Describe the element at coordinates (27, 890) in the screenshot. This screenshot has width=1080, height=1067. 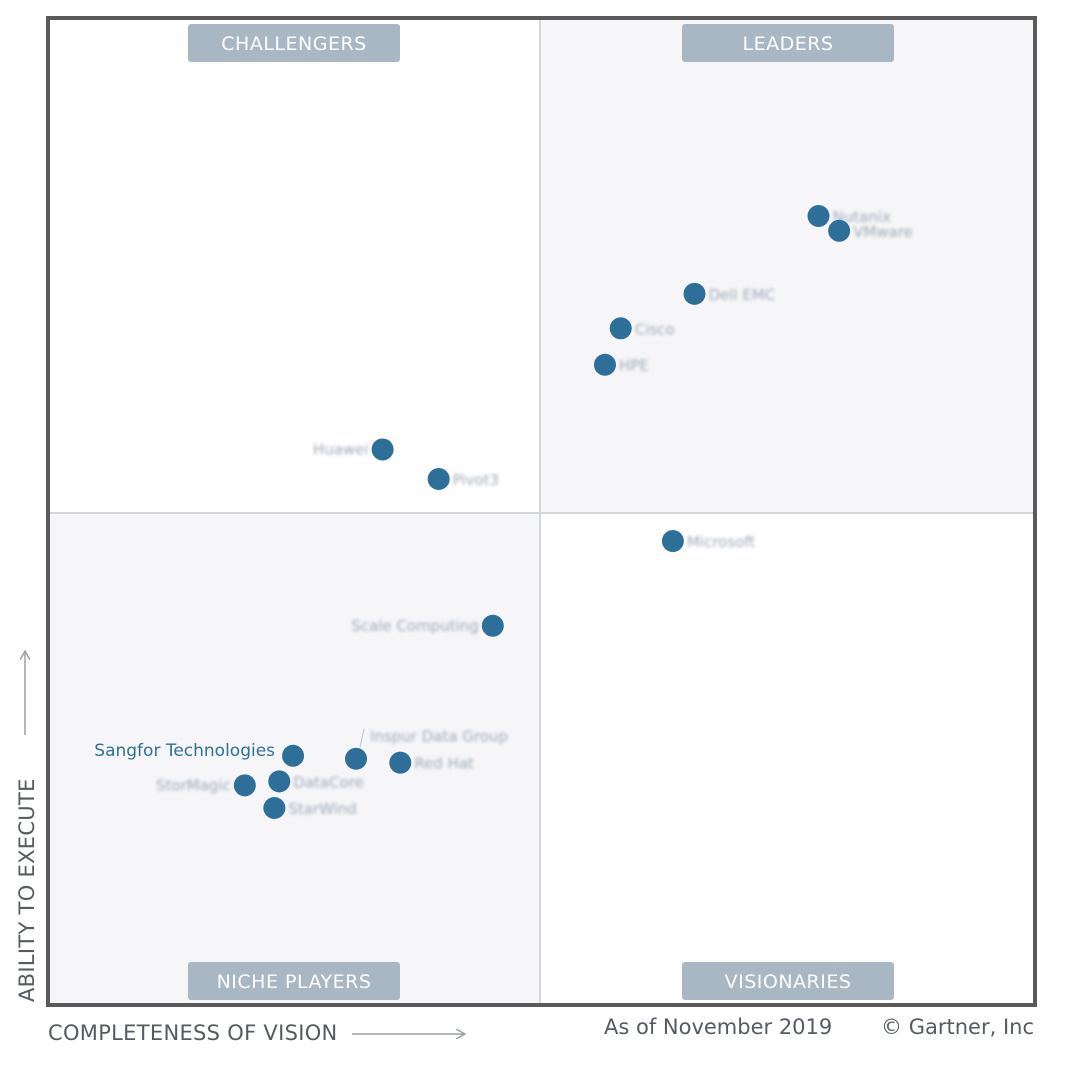
I see `y-axis-label: ABILITY TO EXECUTE` at that location.